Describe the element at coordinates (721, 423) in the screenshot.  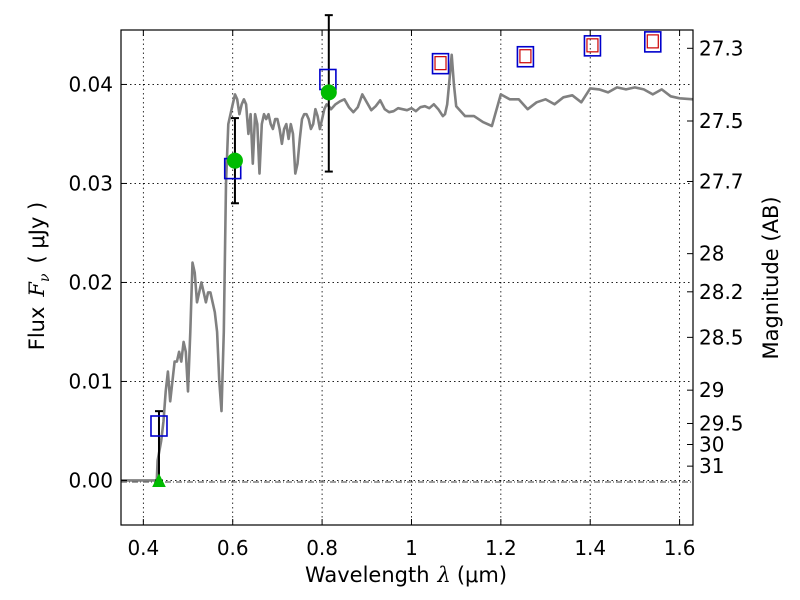
I see `mag-tick-label: 29.5` at that location.